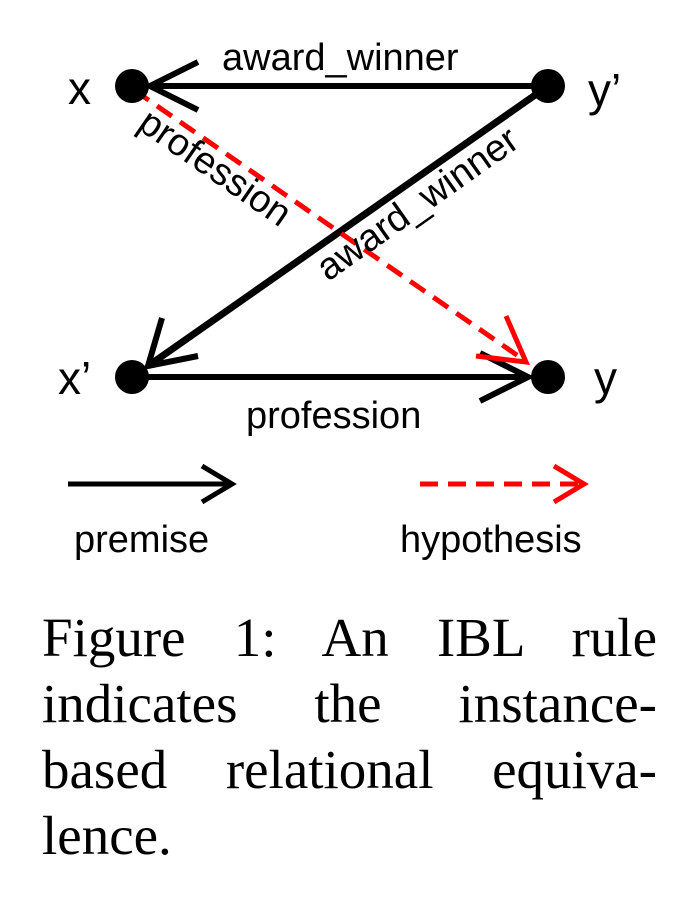  What do you see at coordinates (418, 203) in the screenshot?
I see `edge-label-diagonal-solid: award_winner` at bounding box center [418, 203].